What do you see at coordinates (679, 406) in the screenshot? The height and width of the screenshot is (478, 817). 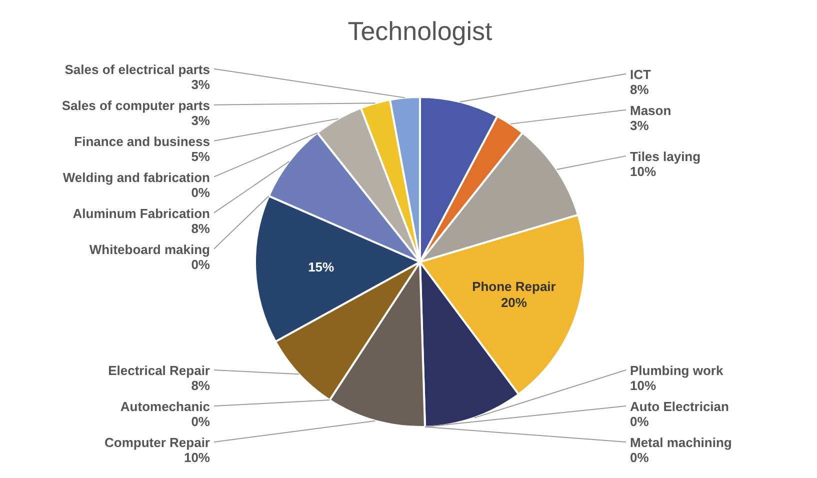 I see `category-label: Auto Electrician` at bounding box center [679, 406].